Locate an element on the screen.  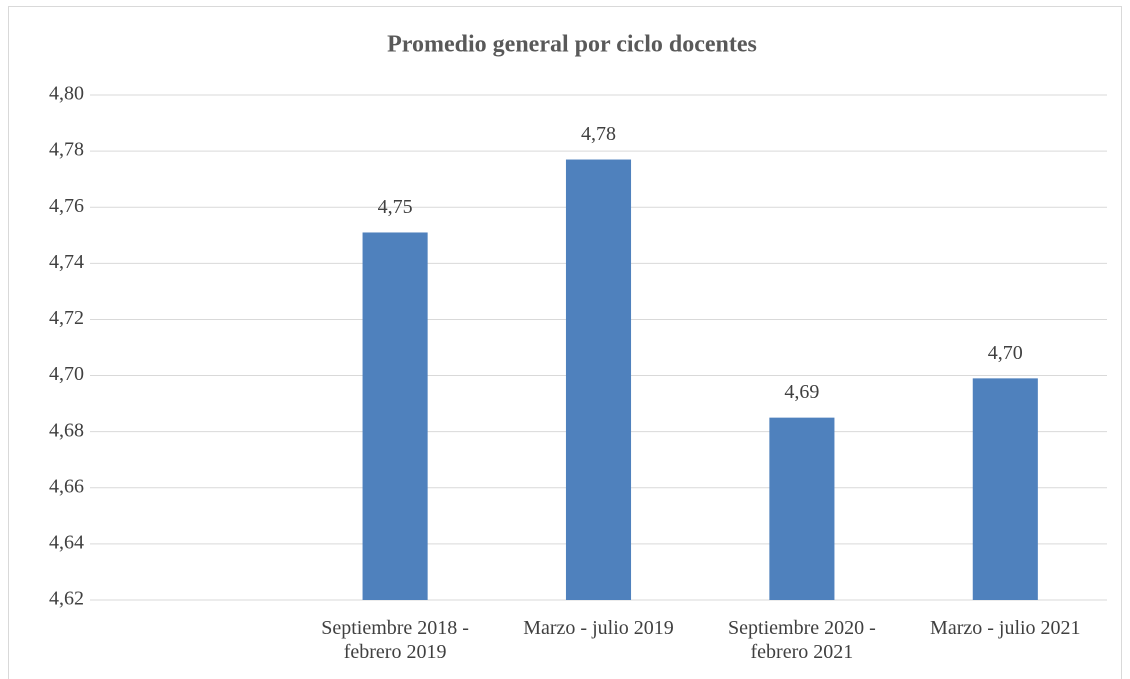
y-tick-label: 4,66 is located at coordinates (66, 486).